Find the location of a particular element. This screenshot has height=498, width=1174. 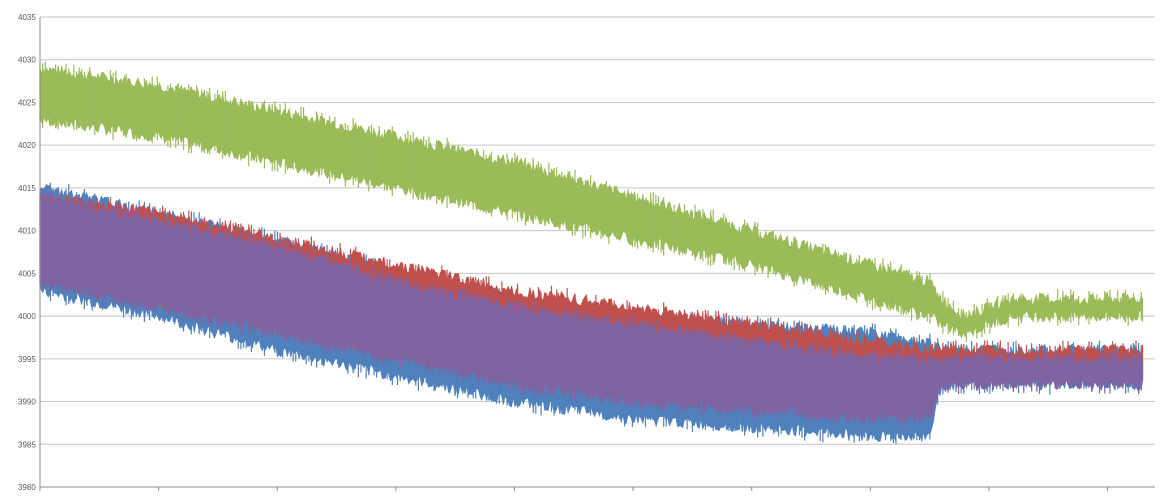

y-tick-label: 4035 is located at coordinates (27, 17).